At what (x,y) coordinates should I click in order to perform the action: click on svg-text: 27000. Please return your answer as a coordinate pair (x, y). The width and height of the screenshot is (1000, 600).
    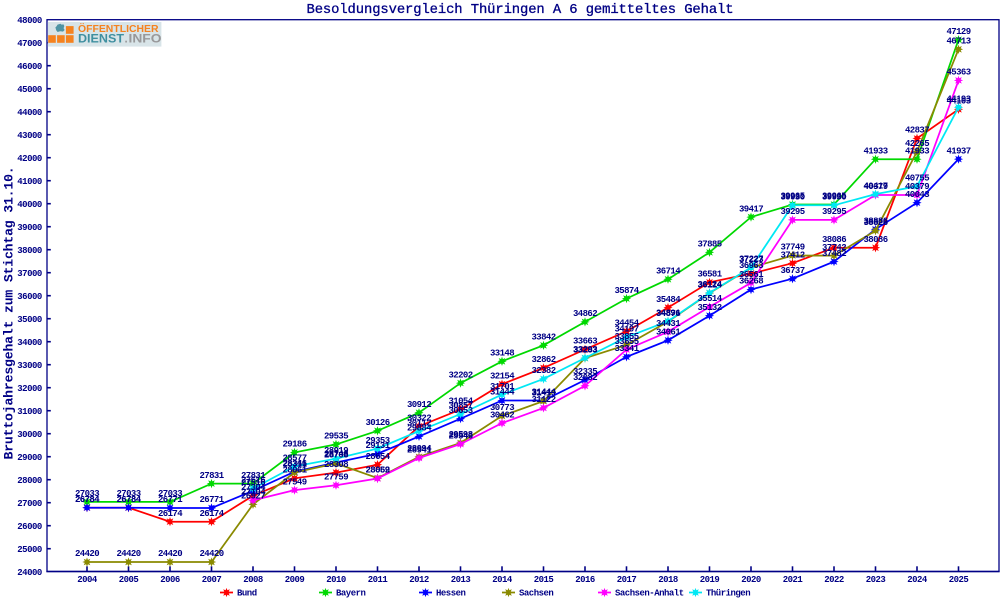
    Looking at the image, I should click on (29, 504).